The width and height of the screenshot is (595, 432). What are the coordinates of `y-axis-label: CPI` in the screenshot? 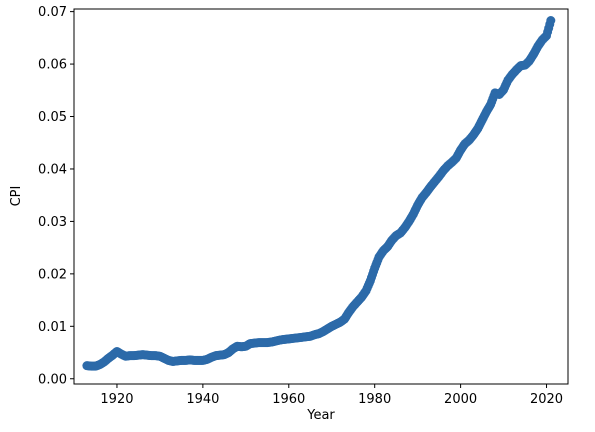 It's located at (16, 196).